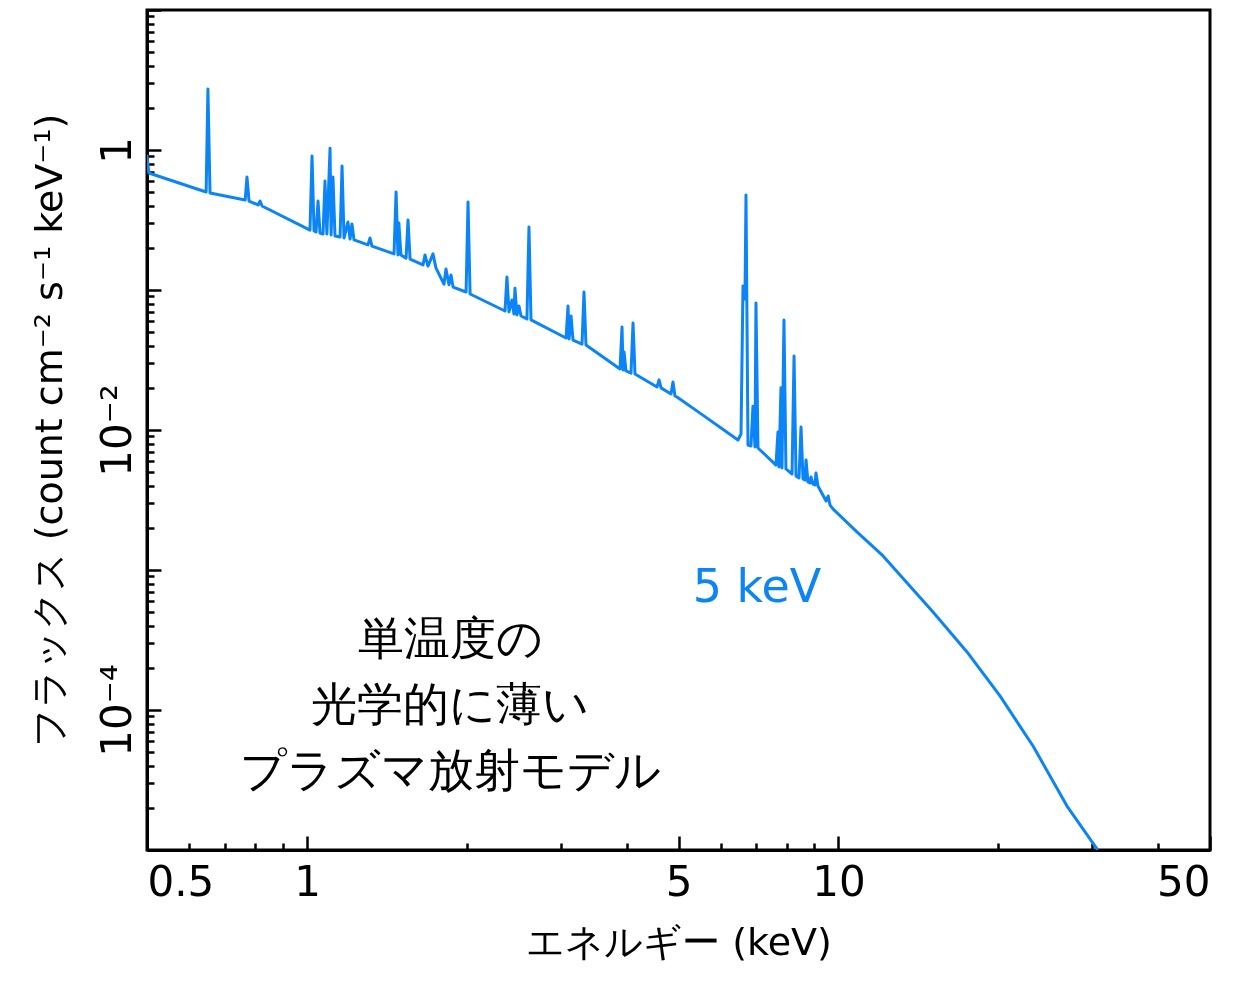 This screenshot has height=981, width=1240. I want to click on y-axis-title: フラックス (count cm⁻² s⁻¹ keV⁻¹), so click(48, 430).